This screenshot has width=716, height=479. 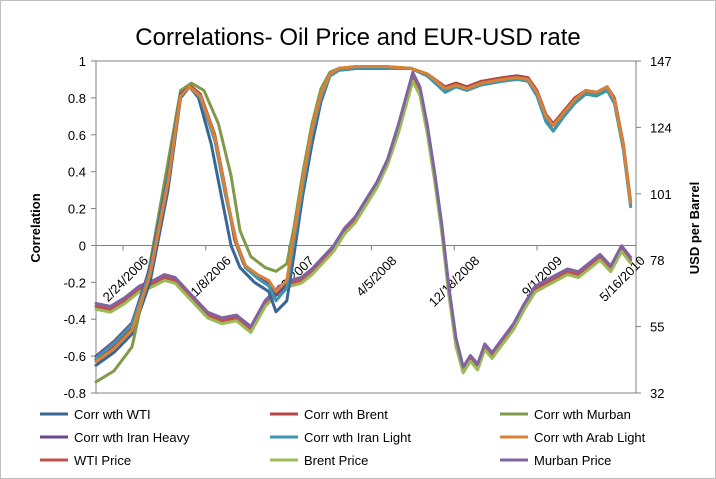 What do you see at coordinates (77, 98) in the screenshot?
I see `y-tick-label: 0.8` at bounding box center [77, 98].